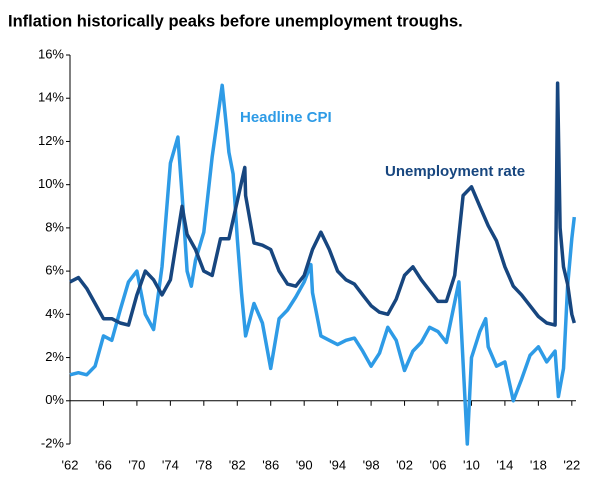  What do you see at coordinates (136, 464) in the screenshot?
I see `x-tick-label: '70` at bounding box center [136, 464].